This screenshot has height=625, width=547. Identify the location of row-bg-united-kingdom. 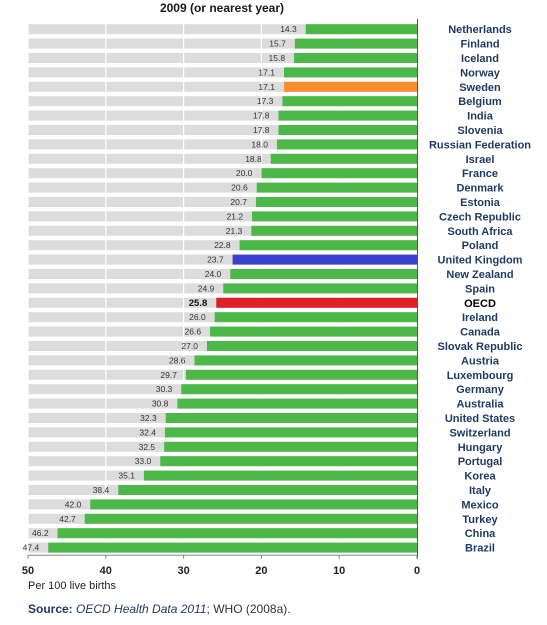
(222, 259).